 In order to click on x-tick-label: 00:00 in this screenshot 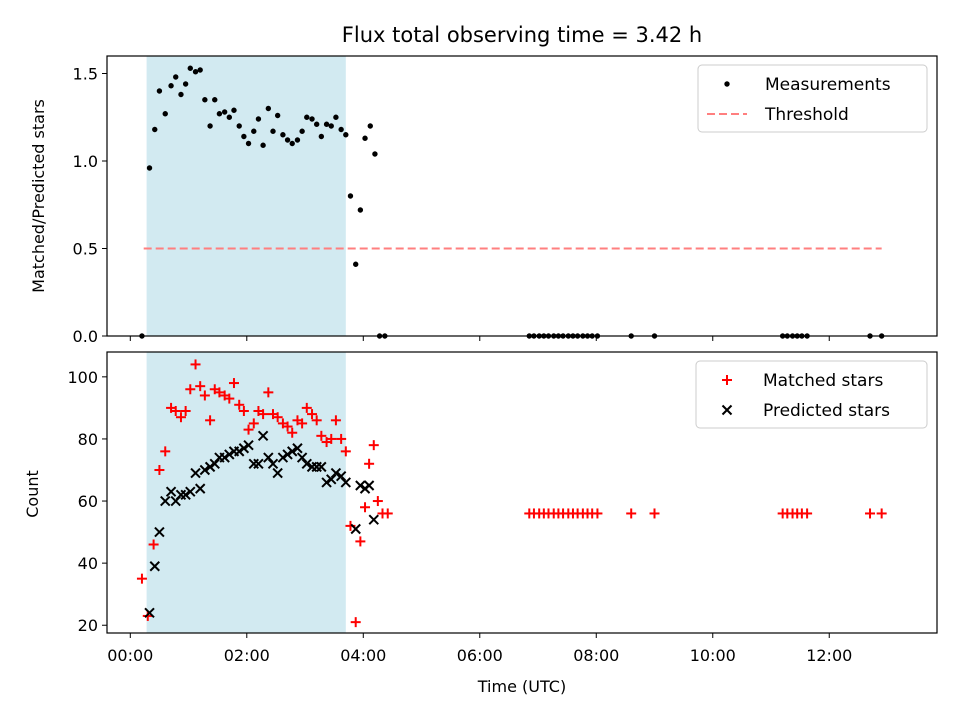, I will do `click(130, 655)`.